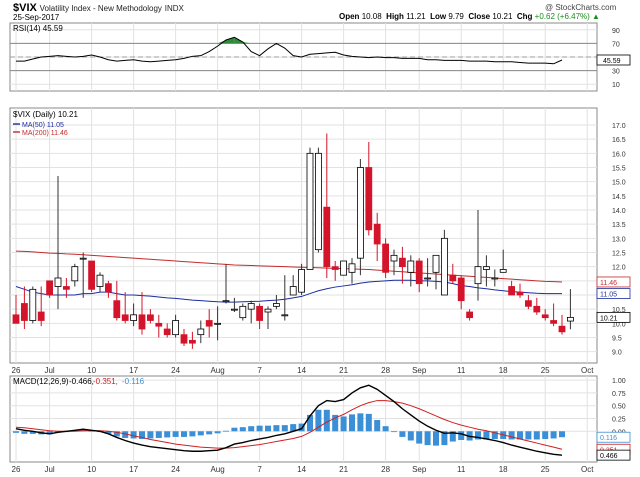 This screenshot has height=477, width=640. I want to click on macd-x-tick-label: 28, so click(385, 469).